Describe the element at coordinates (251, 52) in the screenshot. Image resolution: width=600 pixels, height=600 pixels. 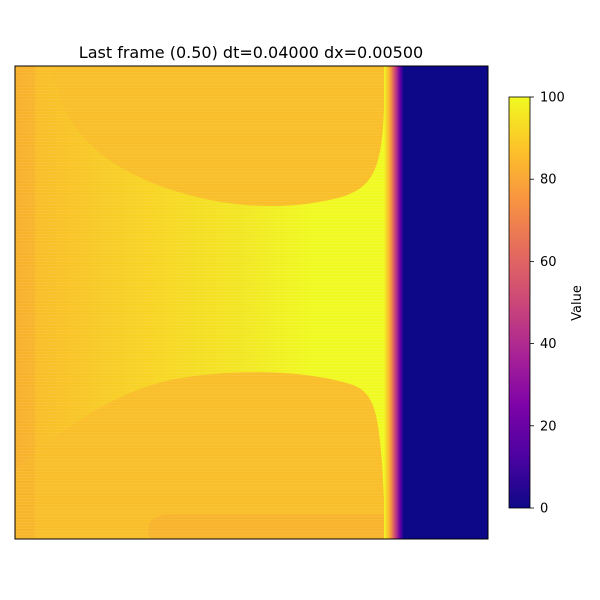
I see `chart-title: Last frame (0.50) dt=0.04000 dx=0.00500` at that location.